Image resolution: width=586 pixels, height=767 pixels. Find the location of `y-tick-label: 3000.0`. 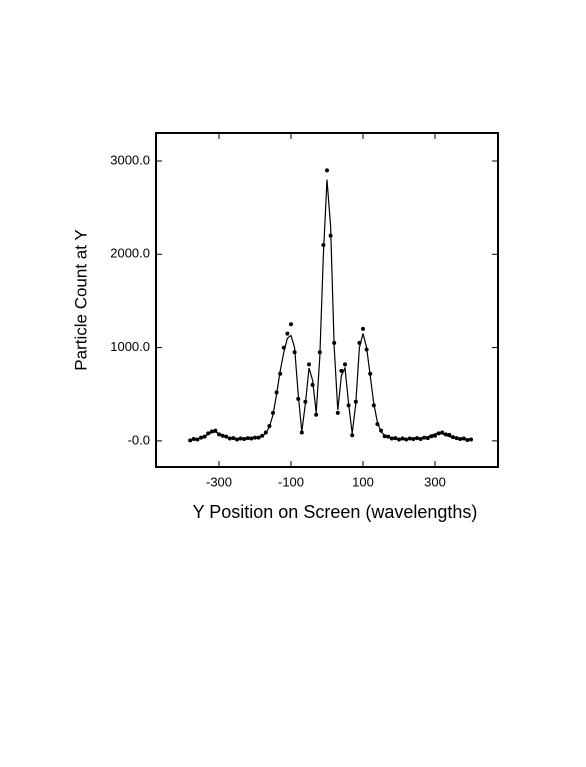

y-tick-label: 3000.0 is located at coordinates (130, 159).